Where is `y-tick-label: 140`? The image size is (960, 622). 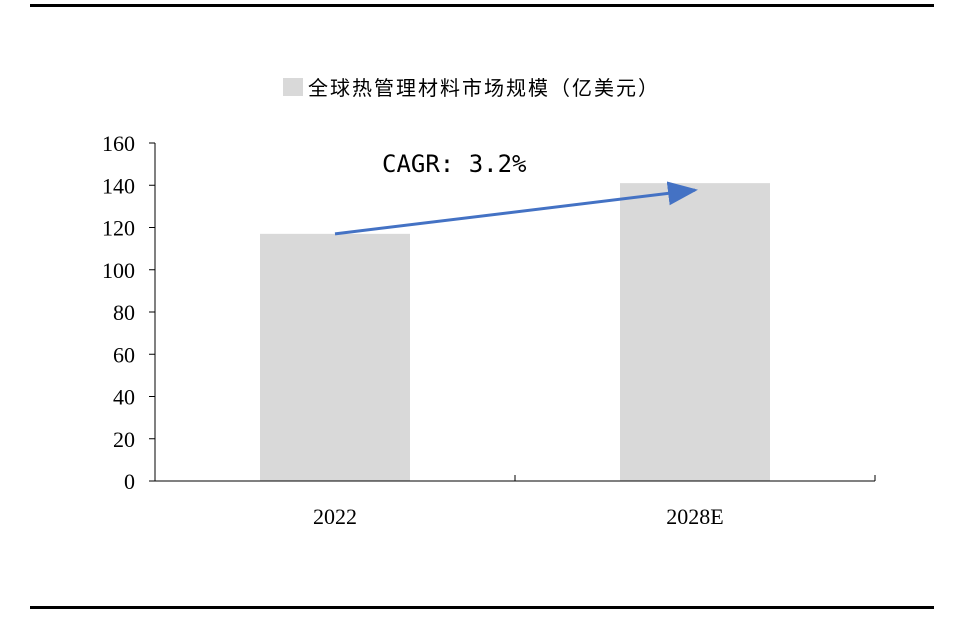
y-tick-label: 140 is located at coordinates (118, 185).